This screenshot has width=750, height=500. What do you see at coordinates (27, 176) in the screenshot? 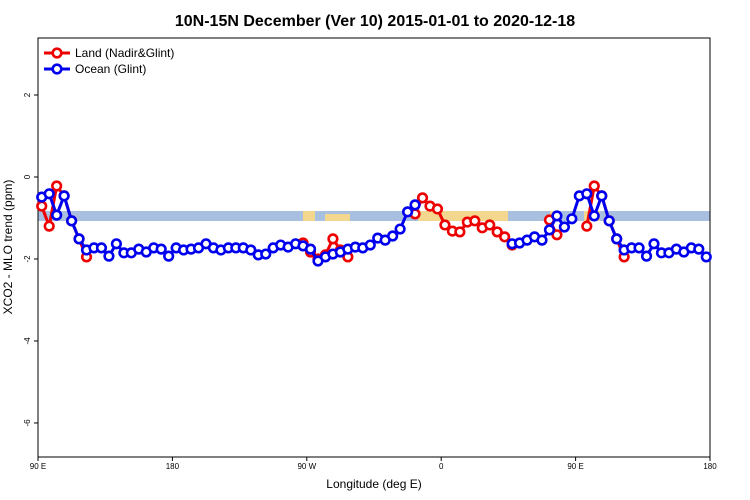
I see `y-tick-label: 0` at bounding box center [27, 176].